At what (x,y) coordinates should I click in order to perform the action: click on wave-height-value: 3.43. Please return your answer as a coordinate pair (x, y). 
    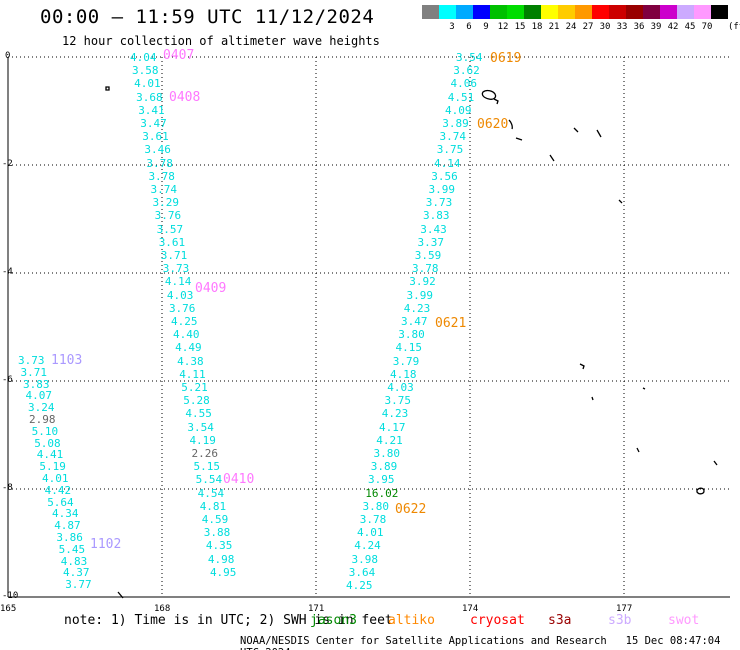
    Looking at the image, I should click on (433, 229).